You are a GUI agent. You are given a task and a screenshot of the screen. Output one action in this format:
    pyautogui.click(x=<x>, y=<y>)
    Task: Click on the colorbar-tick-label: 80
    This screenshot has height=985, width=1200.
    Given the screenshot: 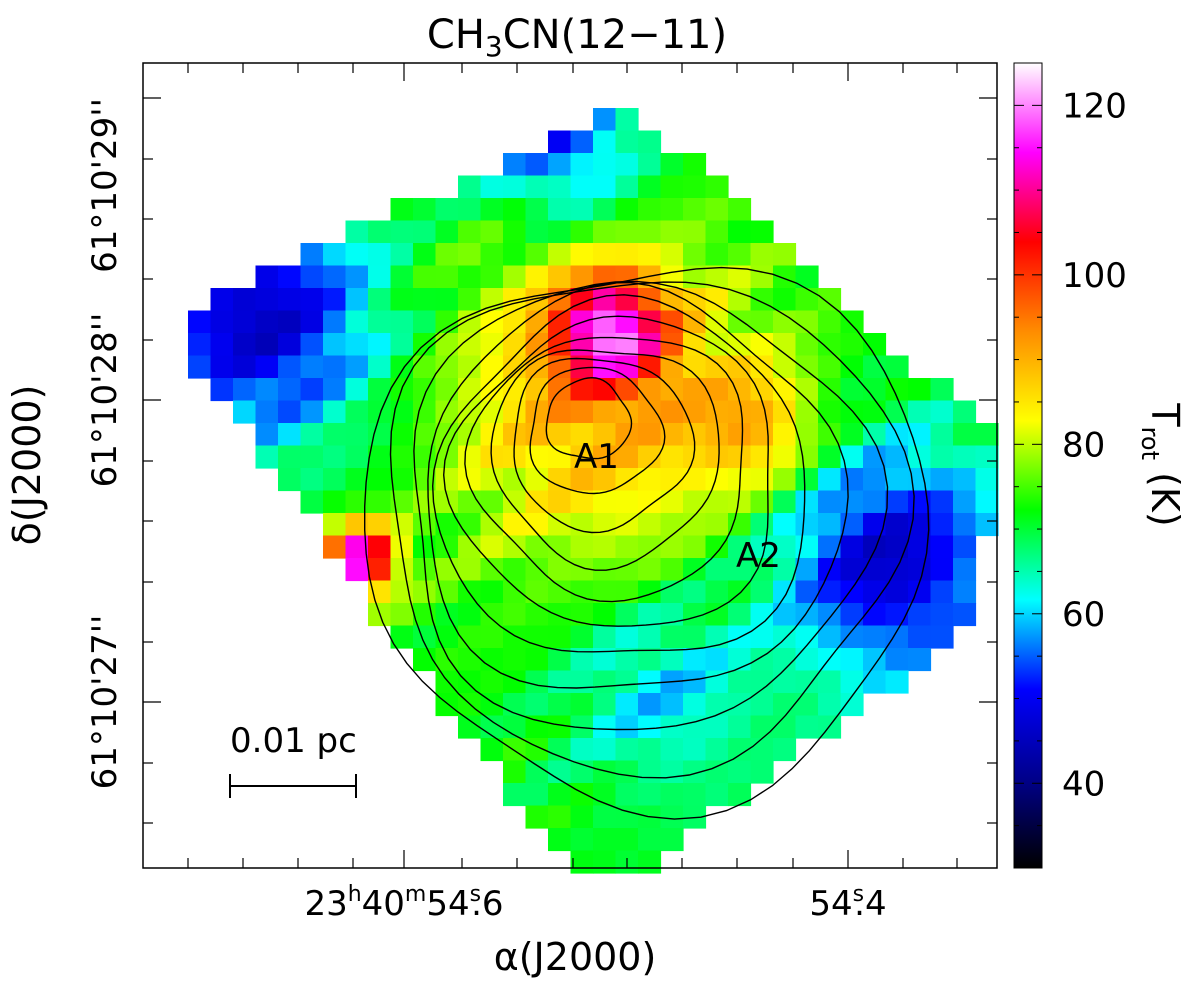 What is the action you would take?
    pyautogui.click(x=1083, y=445)
    